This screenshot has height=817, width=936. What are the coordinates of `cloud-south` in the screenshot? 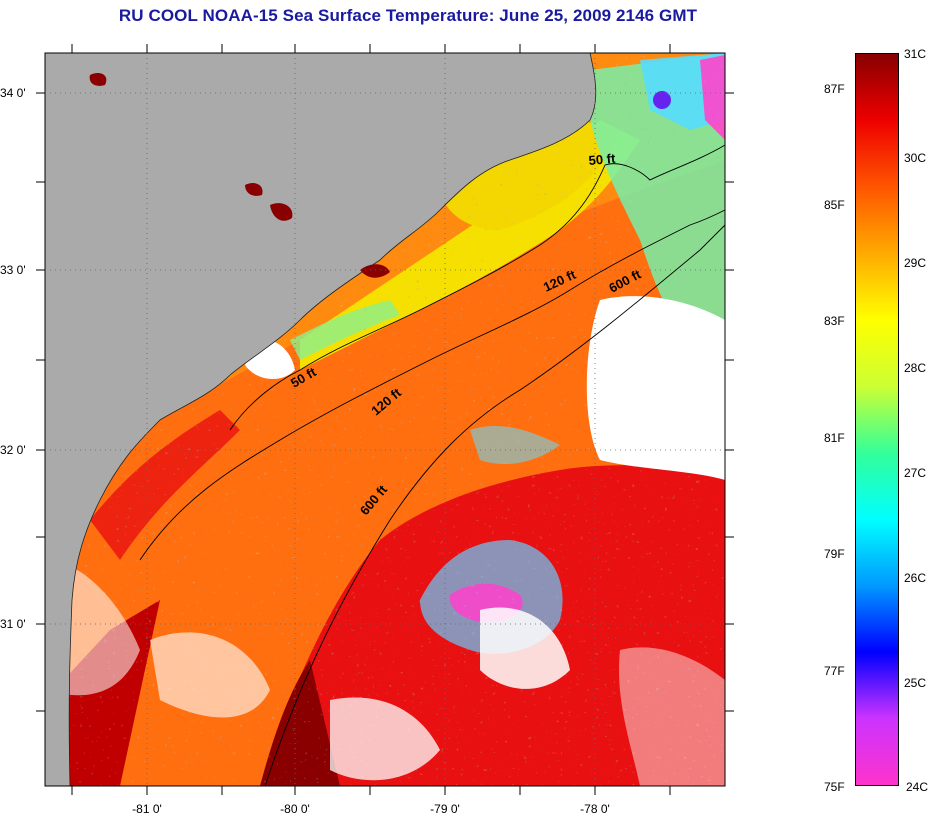 It's located at (210, 675).